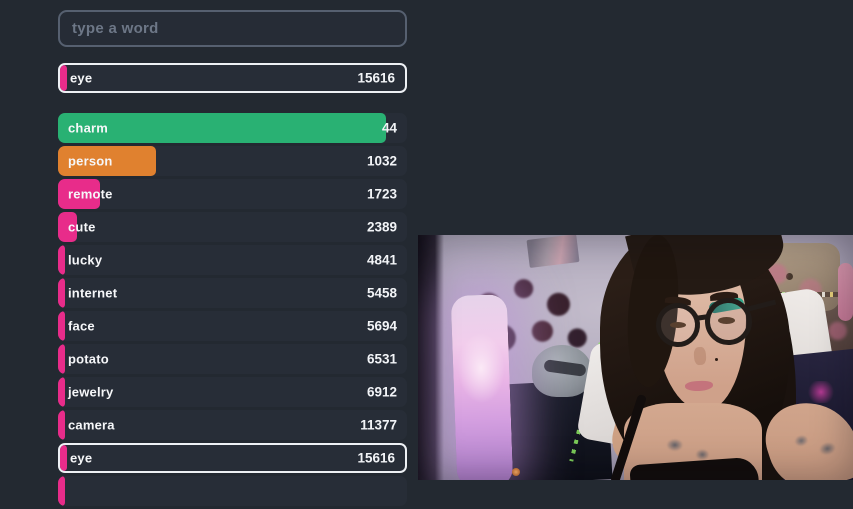 Image resolution: width=853 pixels, height=509 pixels. Describe the element at coordinates (232, 359) in the screenshot. I see `guess-row: potato 6531` at that location.